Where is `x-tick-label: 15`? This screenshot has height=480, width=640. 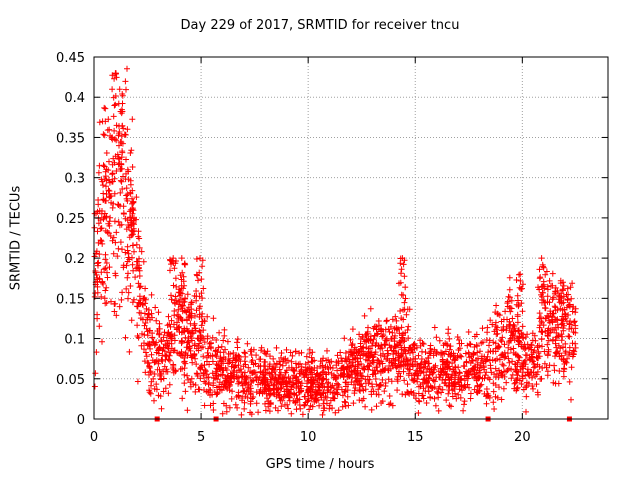
x-tick-label: 15 is located at coordinates (415, 437).